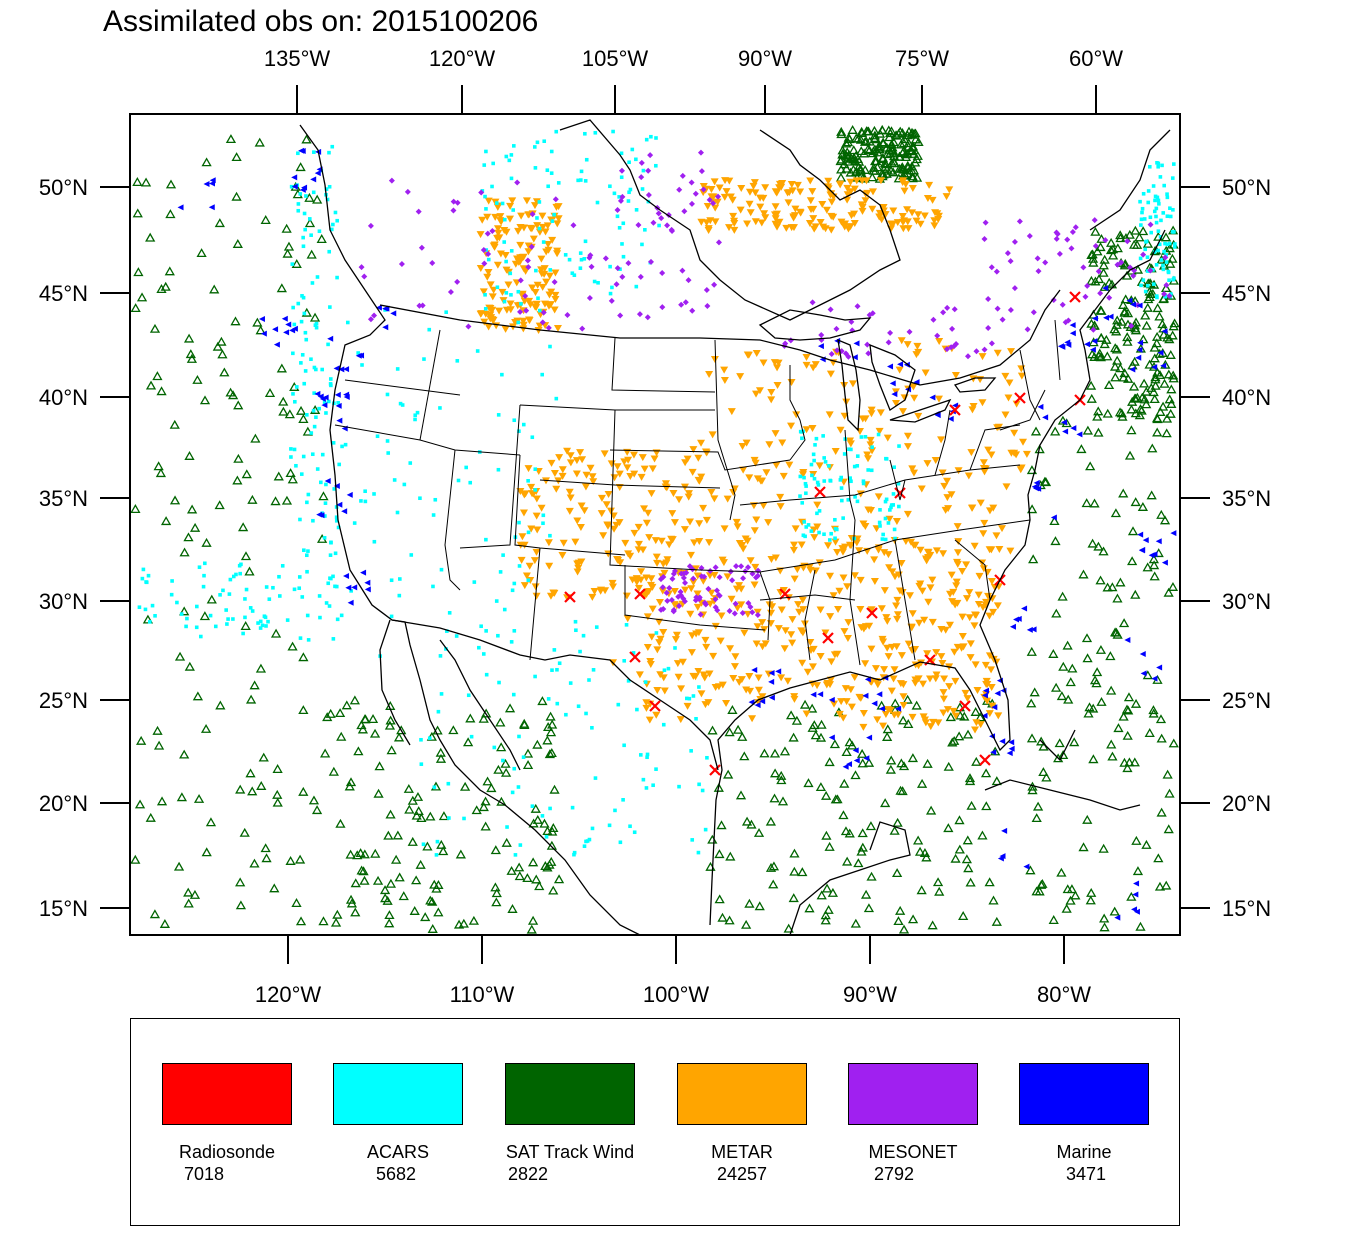 The height and width of the screenshot is (1250, 1350). I want to click on legend-item-acars: ACARS 5682, so click(398, 1124).